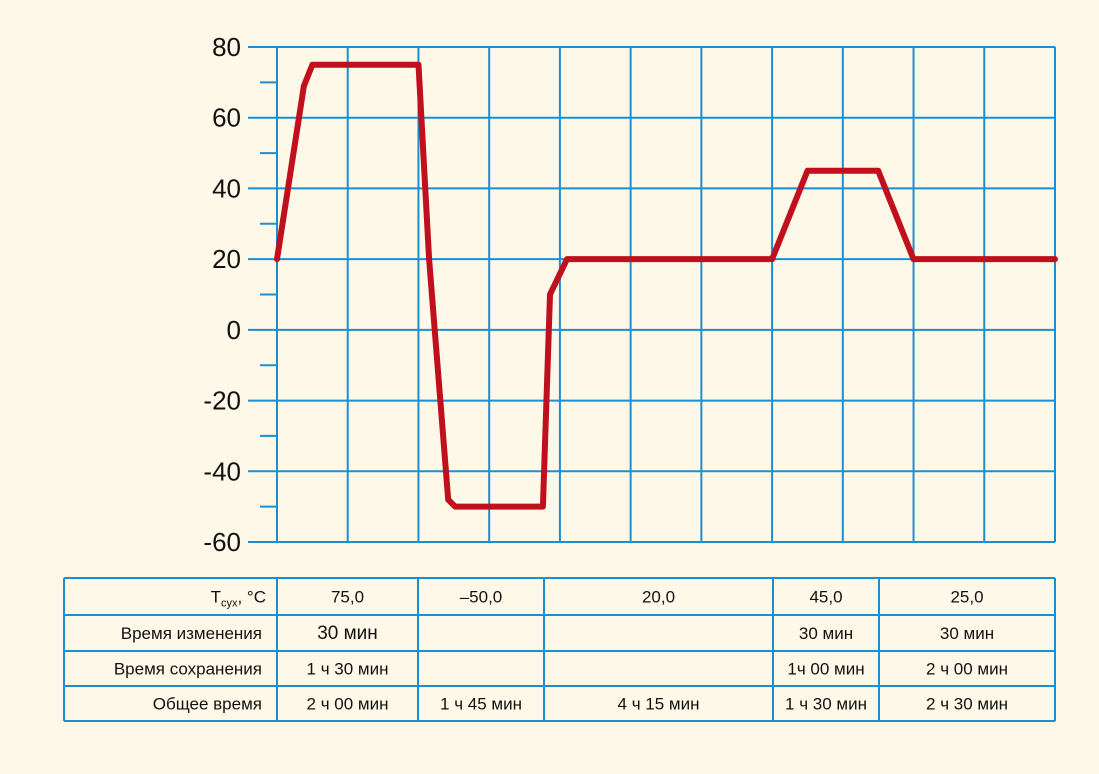  Describe the element at coordinates (222, 542) in the screenshot. I see `y-tick-label: -60` at that location.